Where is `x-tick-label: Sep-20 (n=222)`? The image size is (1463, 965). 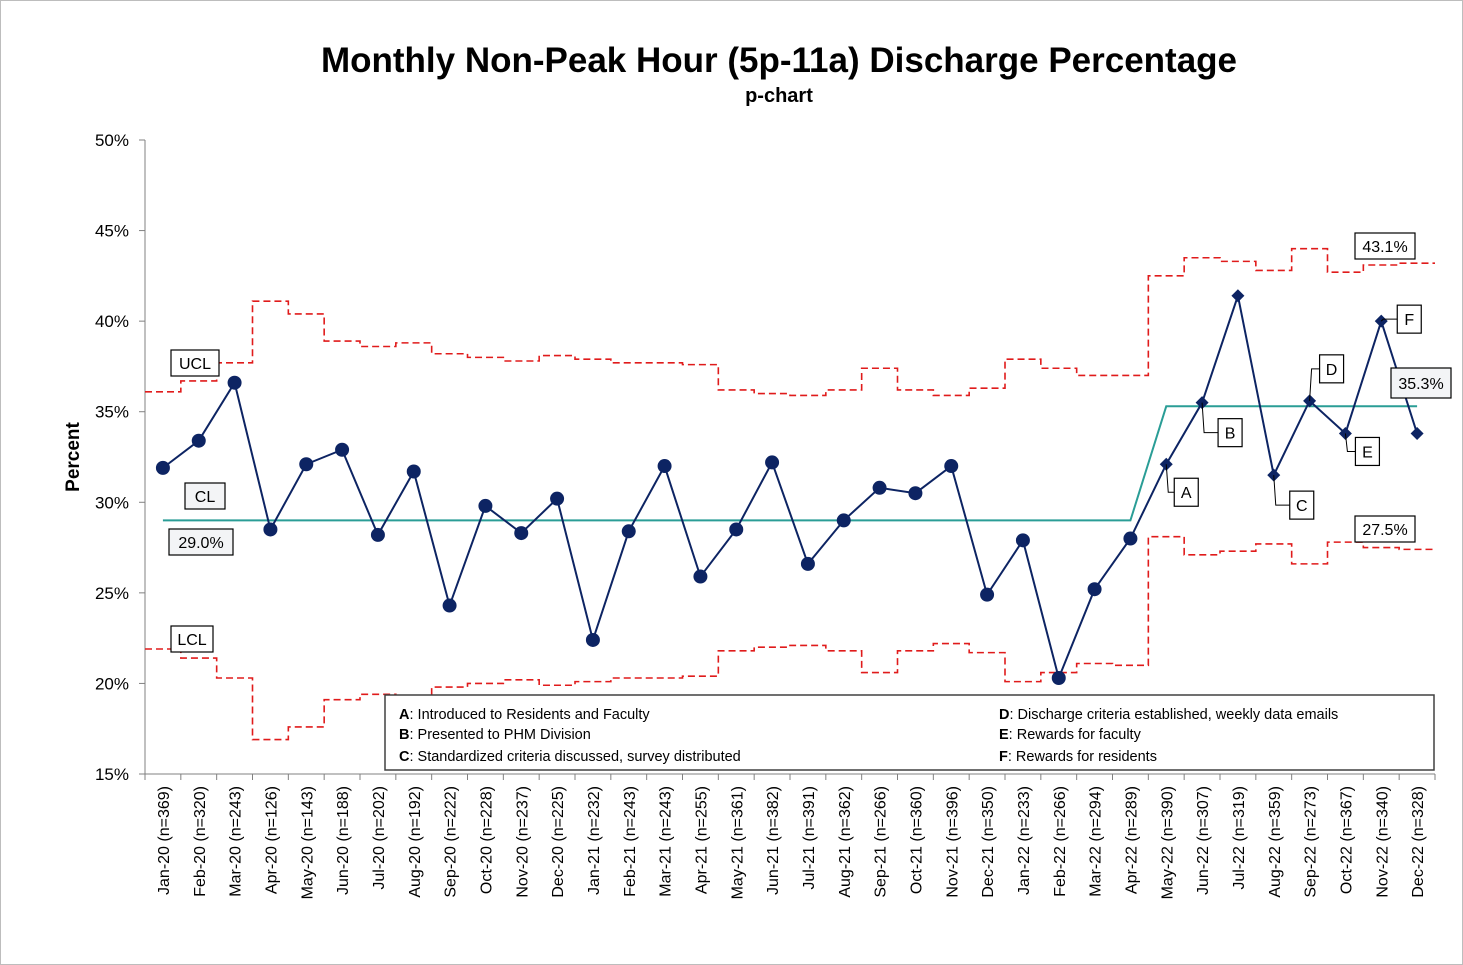
x-tick-label: Sep-20 (n=222) is located at coordinates (451, 842).